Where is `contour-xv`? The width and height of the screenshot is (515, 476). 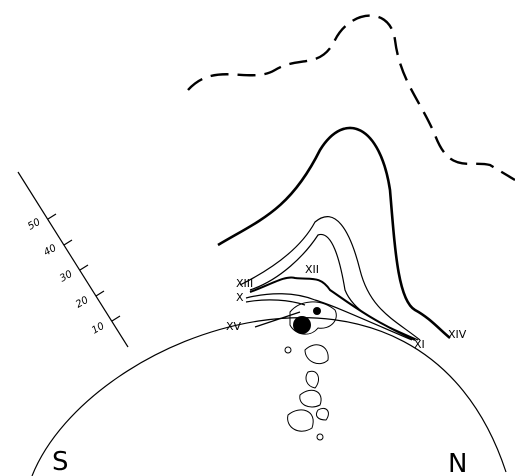
contour-xv is located at coordinates (277, 319).